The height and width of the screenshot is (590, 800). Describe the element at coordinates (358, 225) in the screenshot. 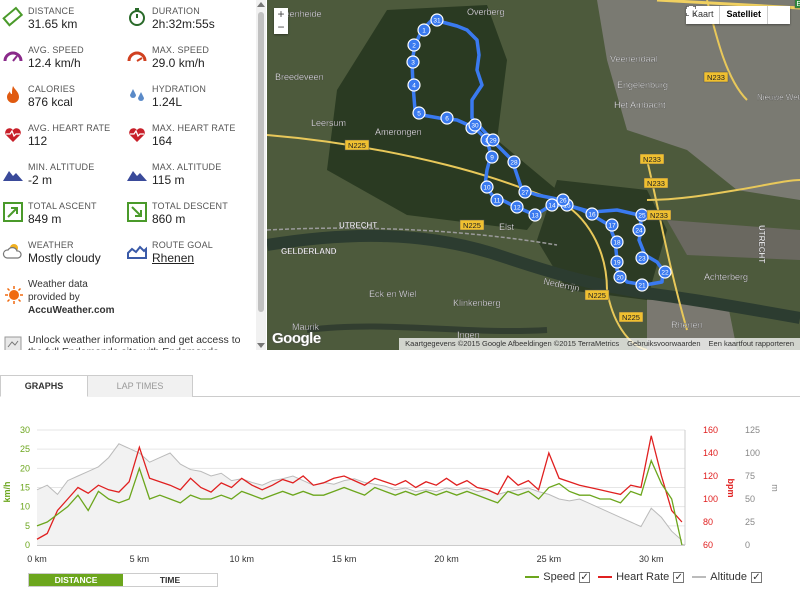

I see `map-place-label: UTRECHT` at that location.